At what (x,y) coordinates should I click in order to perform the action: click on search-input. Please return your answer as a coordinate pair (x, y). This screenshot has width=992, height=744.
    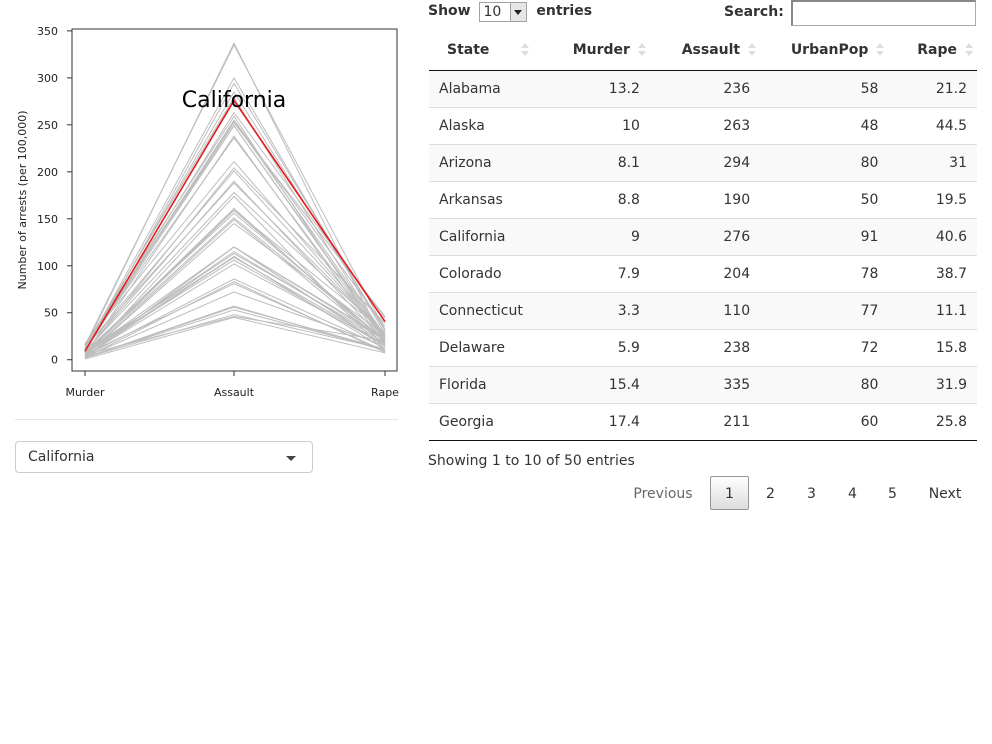
    Looking at the image, I should click on (883, 13).